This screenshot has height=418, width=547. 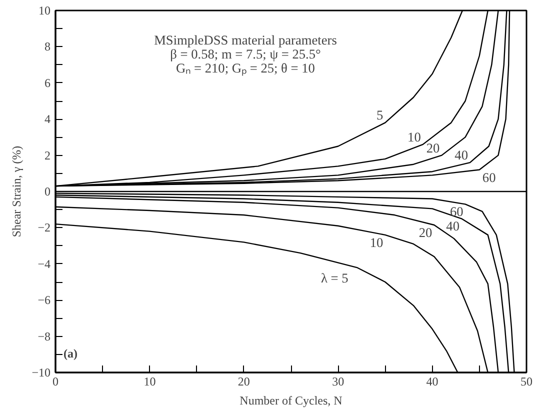 What do you see at coordinates (150, 381) in the screenshot?
I see `x-tick-label: 10` at bounding box center [150, 381].